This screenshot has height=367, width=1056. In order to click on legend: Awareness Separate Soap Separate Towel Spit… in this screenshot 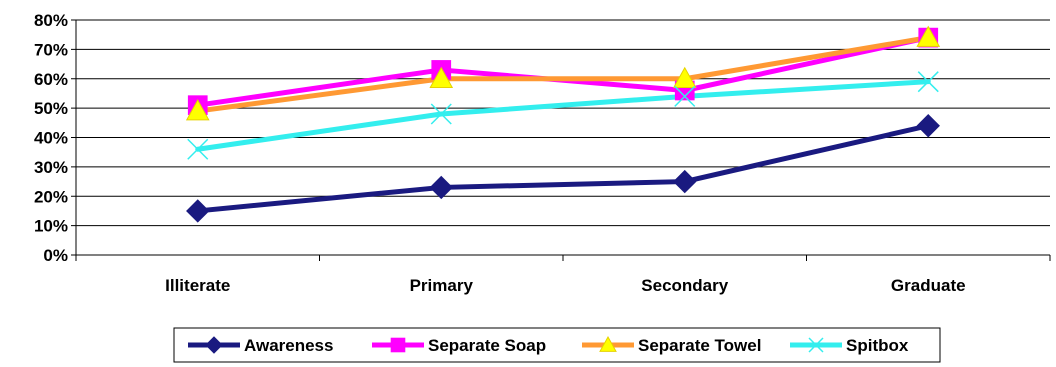, I will do `click(557, 345)`.